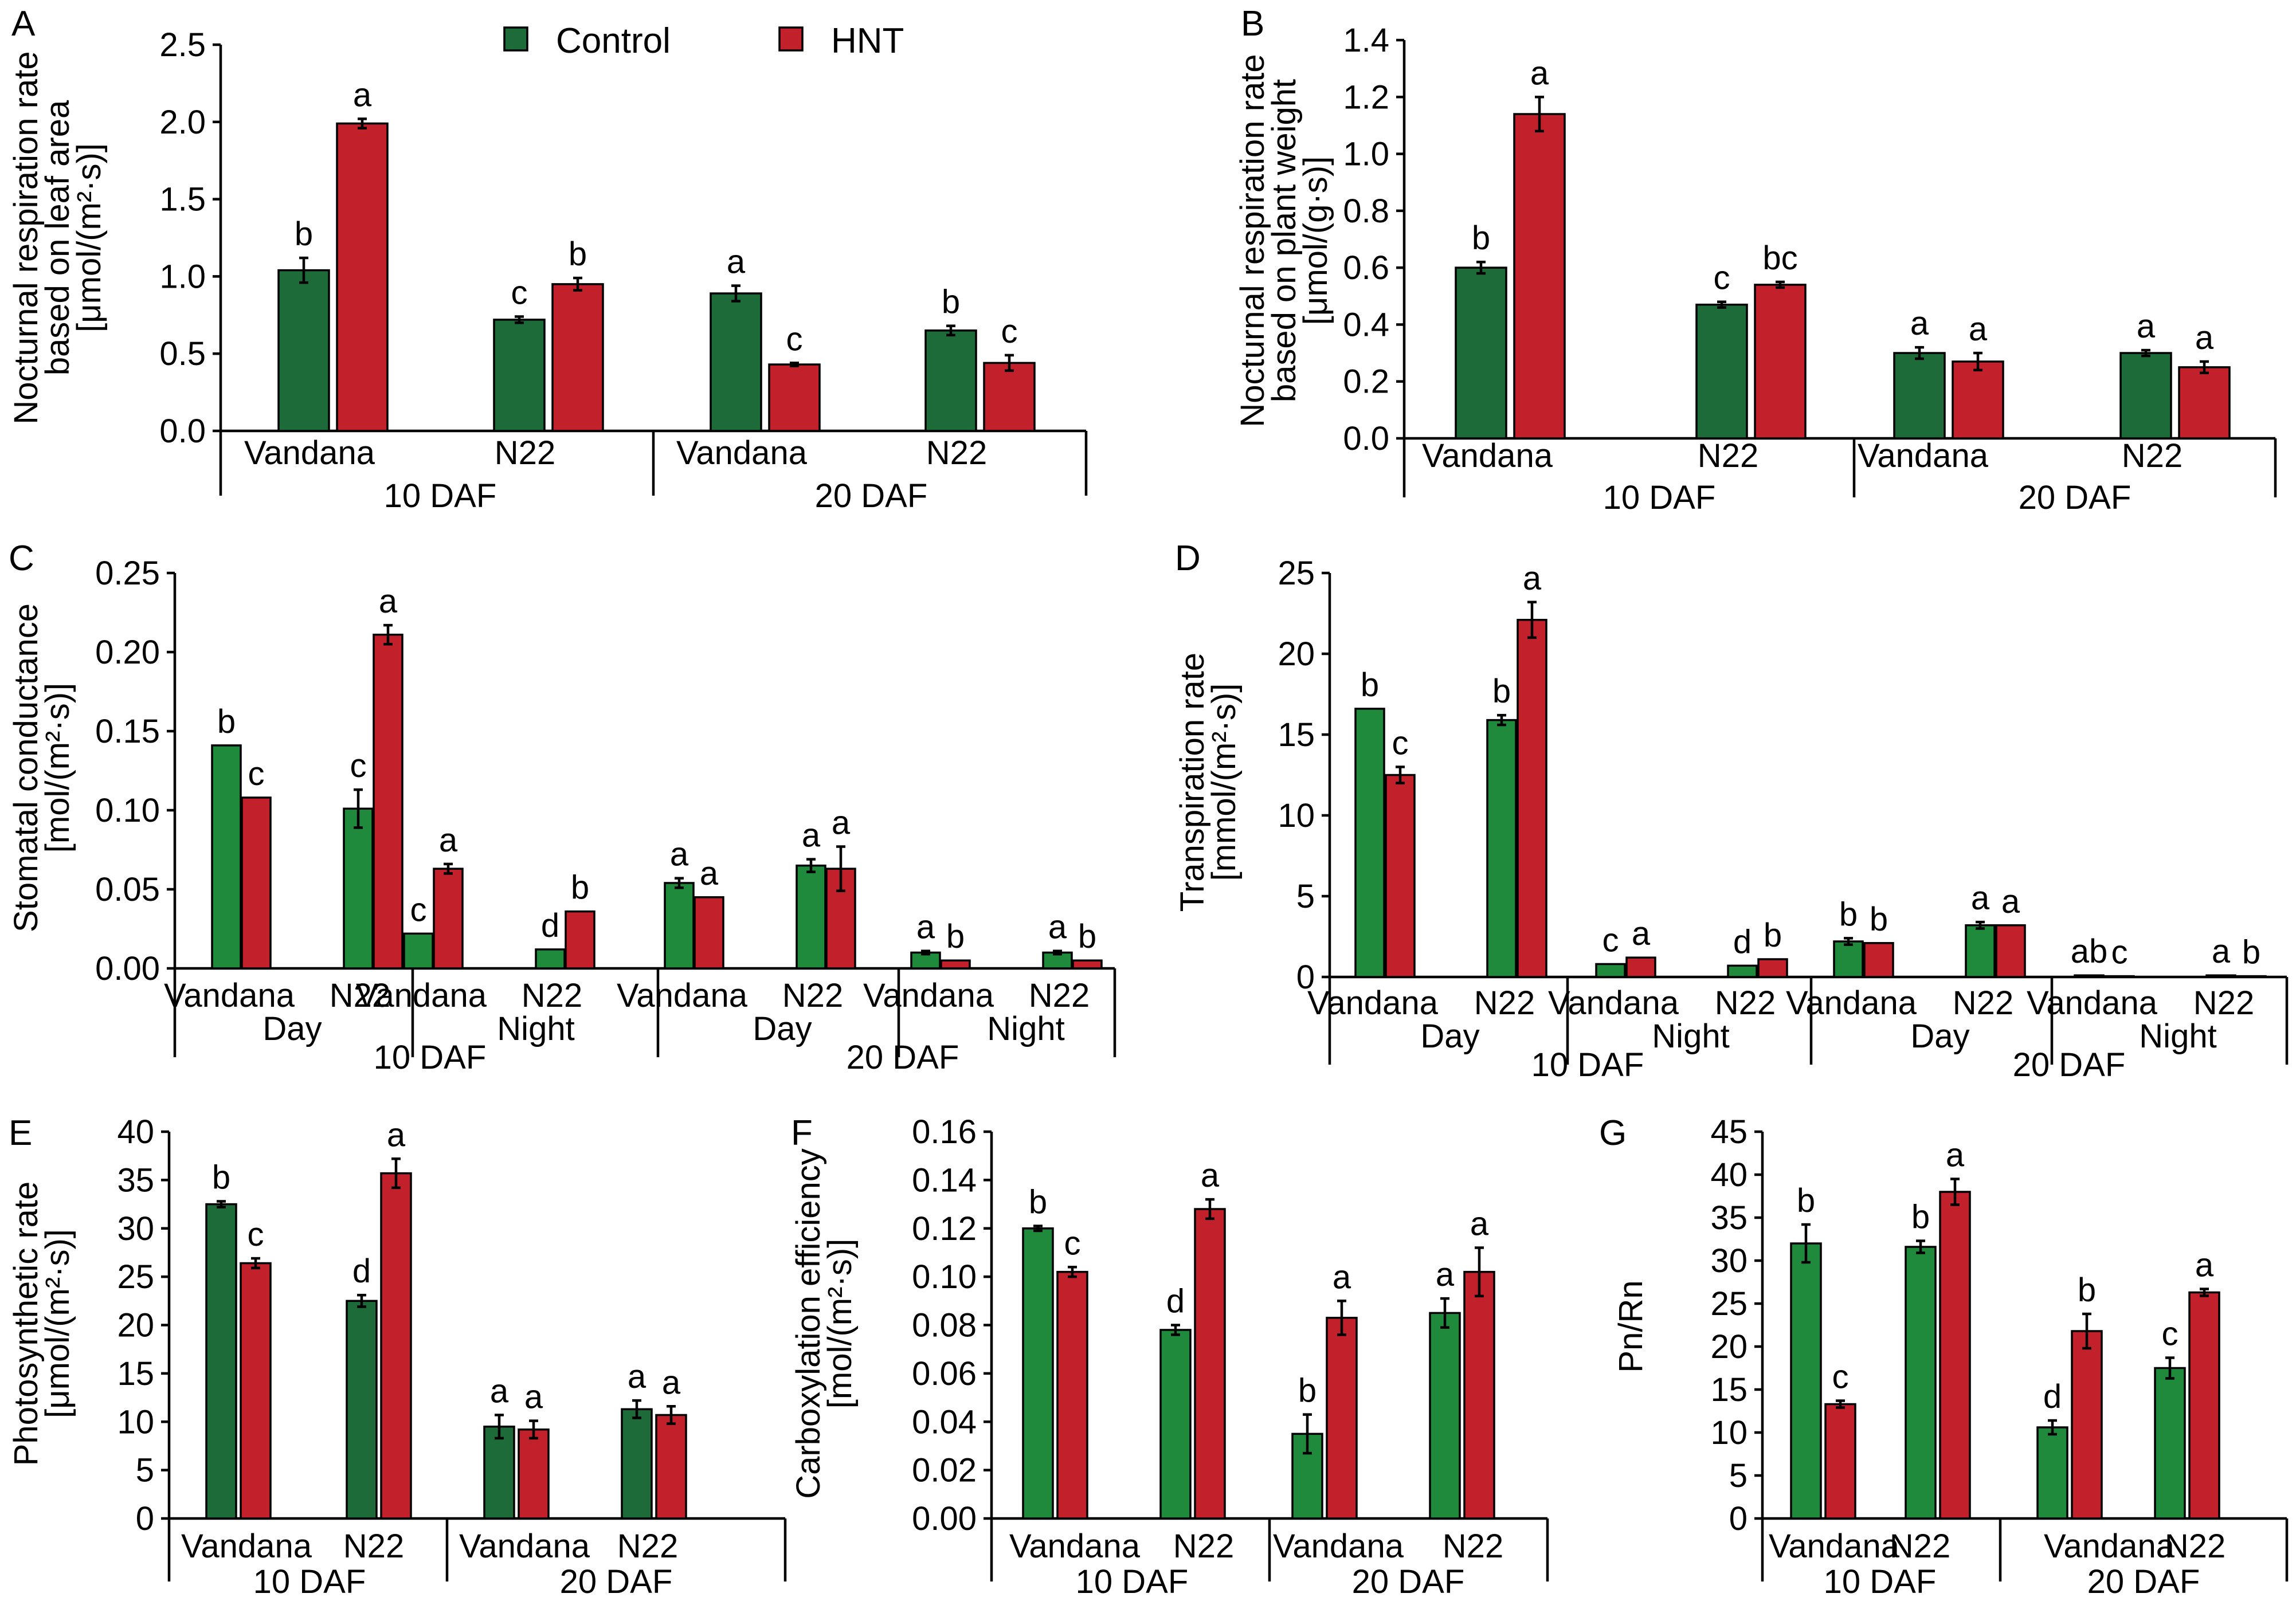 This screenshot has width=2296, height=1609. I want to click on y-tick-label: 1.2, so click(1366, 97).